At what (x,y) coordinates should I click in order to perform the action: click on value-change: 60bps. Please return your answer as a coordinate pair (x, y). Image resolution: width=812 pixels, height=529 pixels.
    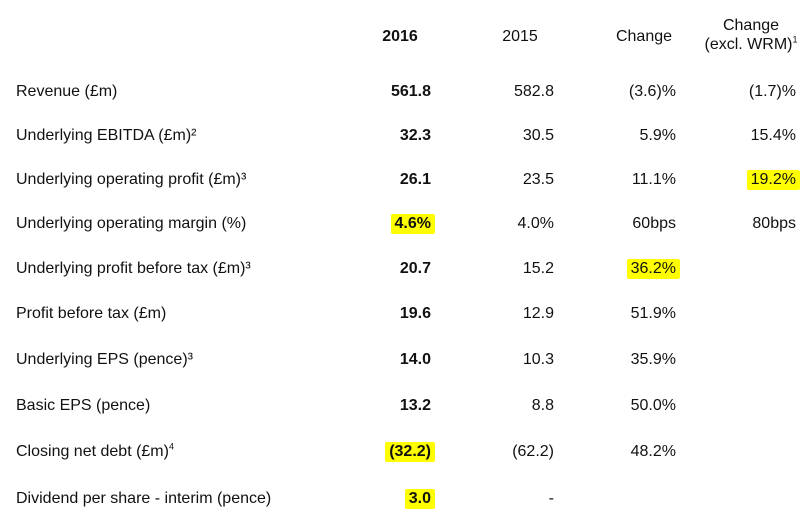
    Looking at the image, I should click on (654, 223).